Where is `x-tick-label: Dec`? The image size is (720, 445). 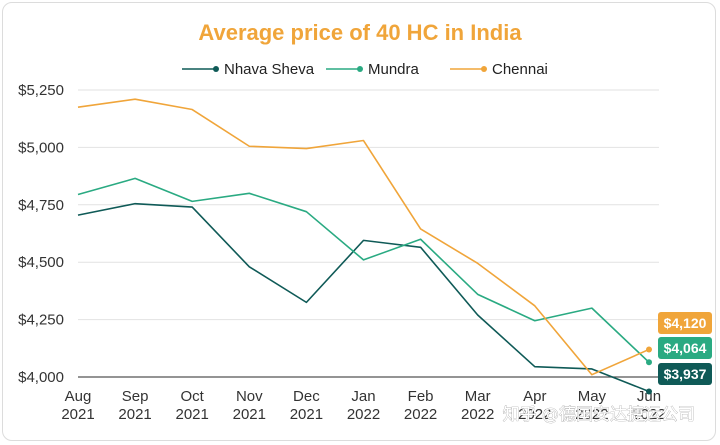 x-tick-label: Dec is located at coordinates (306, 396).